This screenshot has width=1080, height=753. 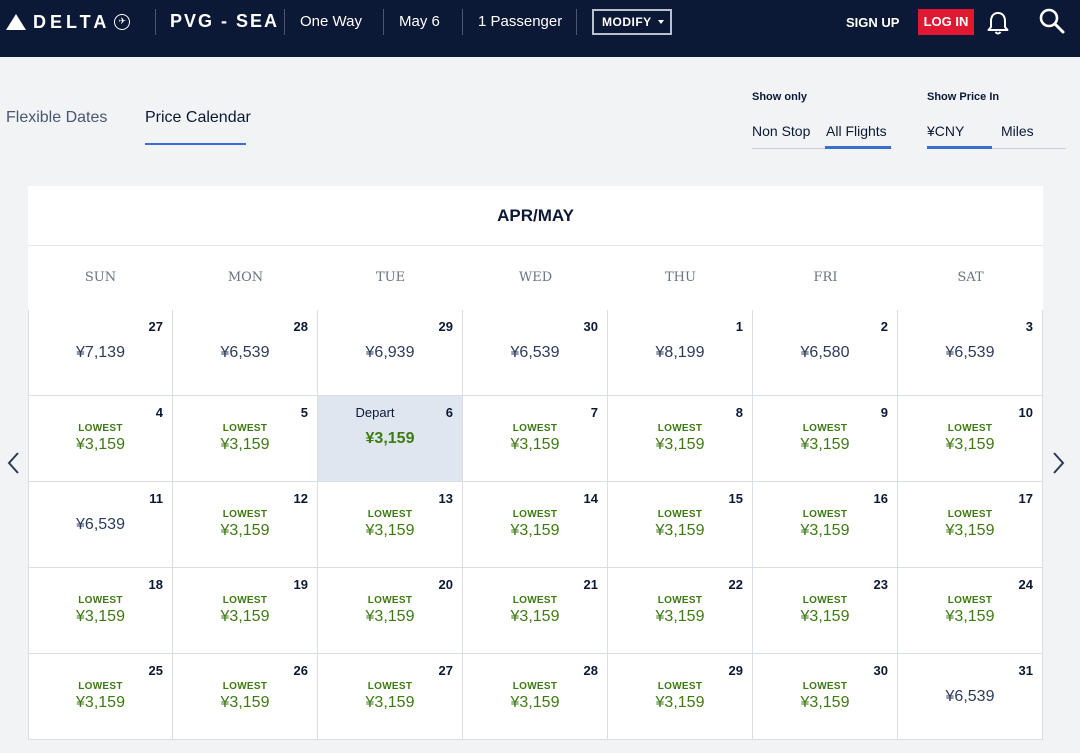 What do you see at coordinates (390, 697) in the screenshot?
I see `calendar-day-cell: 27 LOWEST ¥3,159` at bounding box center [390, 697].